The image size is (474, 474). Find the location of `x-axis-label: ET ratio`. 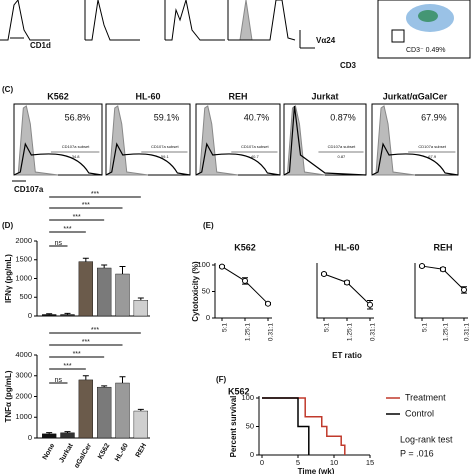

x-axis-label: ET ratio is located at coordinates (347, 355).